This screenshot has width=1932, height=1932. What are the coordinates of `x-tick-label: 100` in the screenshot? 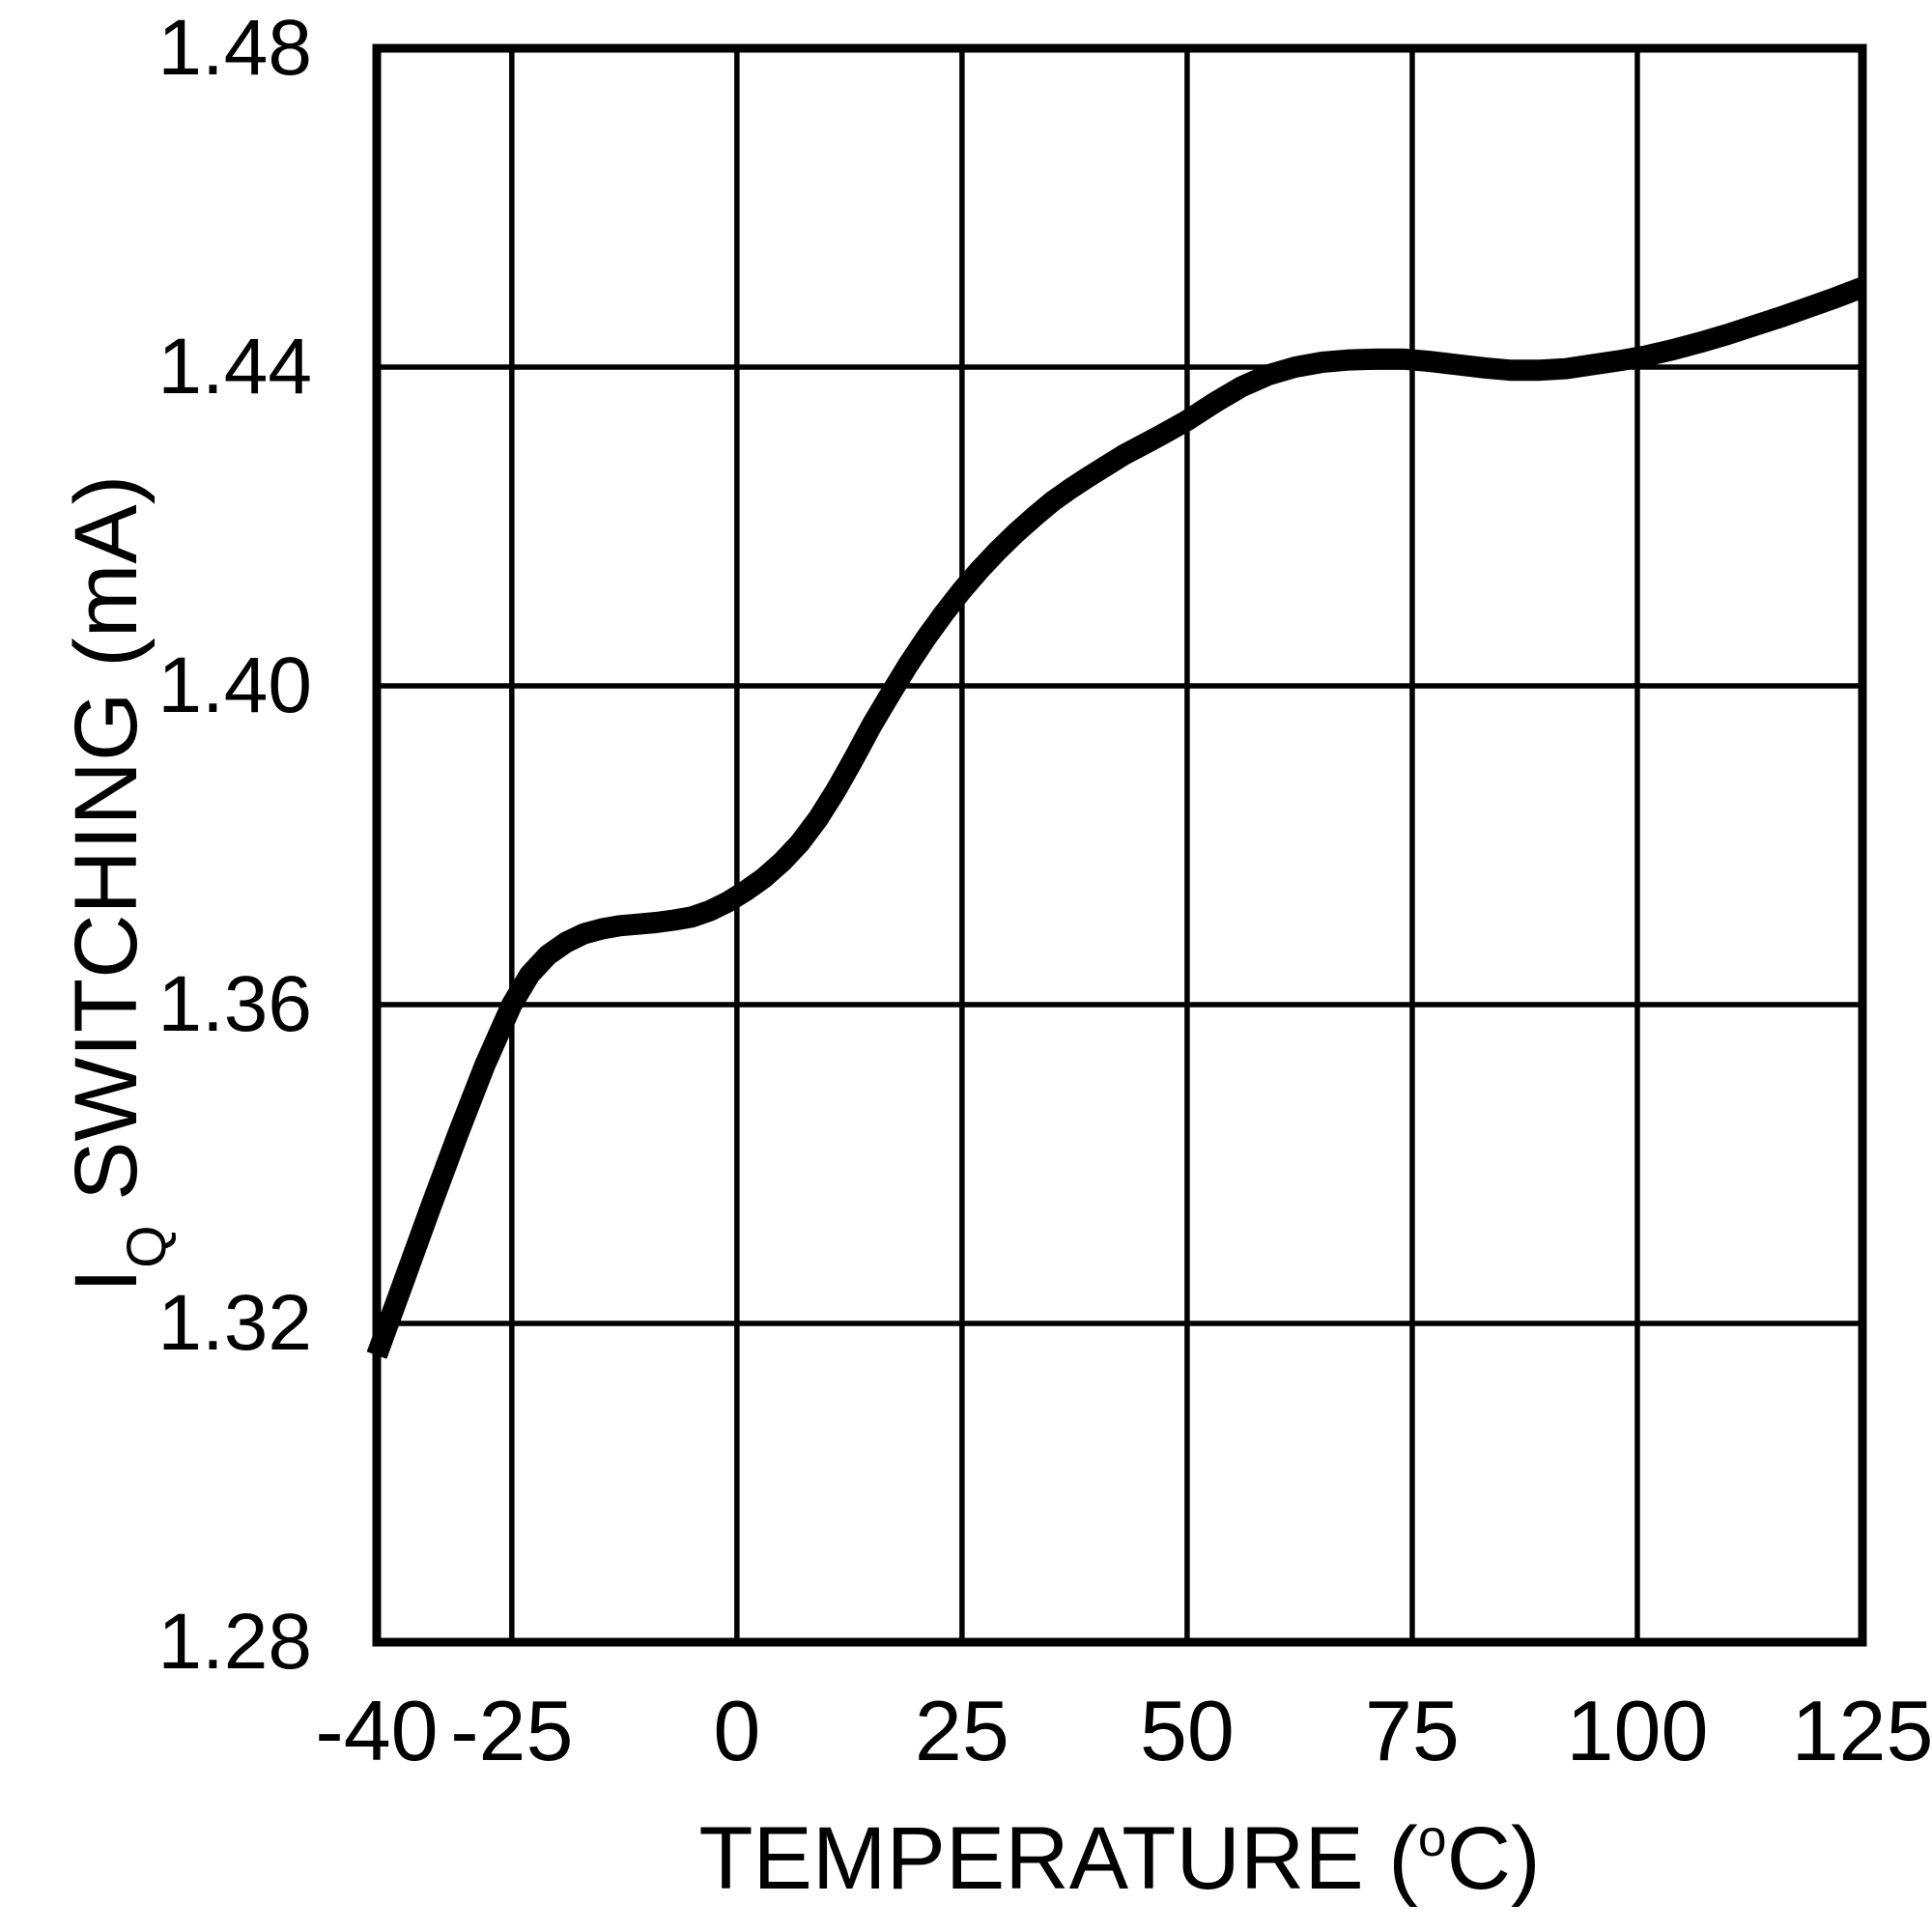 It's located at (1637, 1730).